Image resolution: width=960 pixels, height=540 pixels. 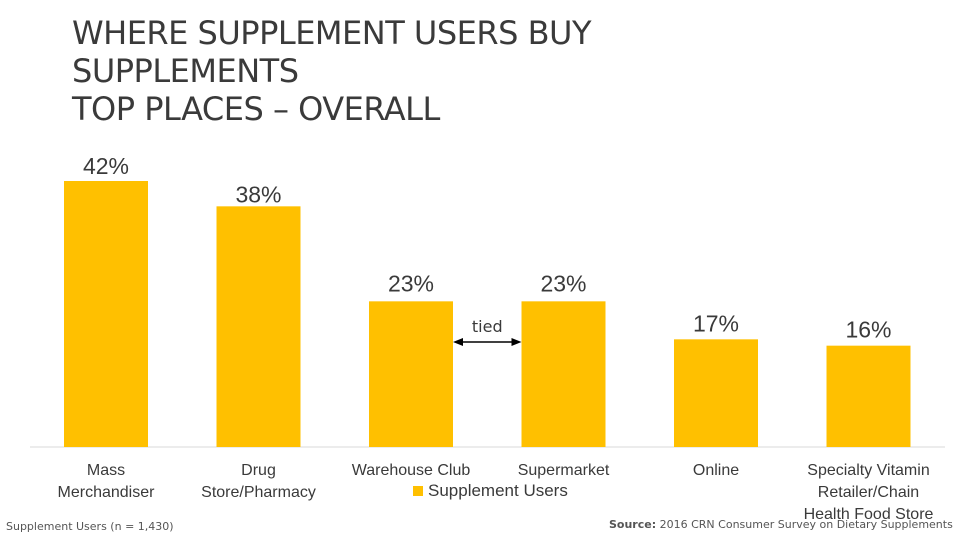 What do you see at coordinates (487, 326) in the screenshot?
I see `tied-annotation-label: tied` at bounding box center [487, 326].